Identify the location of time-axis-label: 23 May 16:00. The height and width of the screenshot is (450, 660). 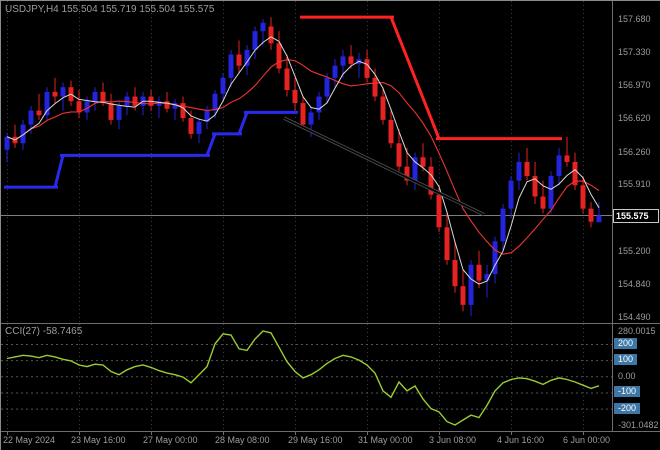
(98, 440).